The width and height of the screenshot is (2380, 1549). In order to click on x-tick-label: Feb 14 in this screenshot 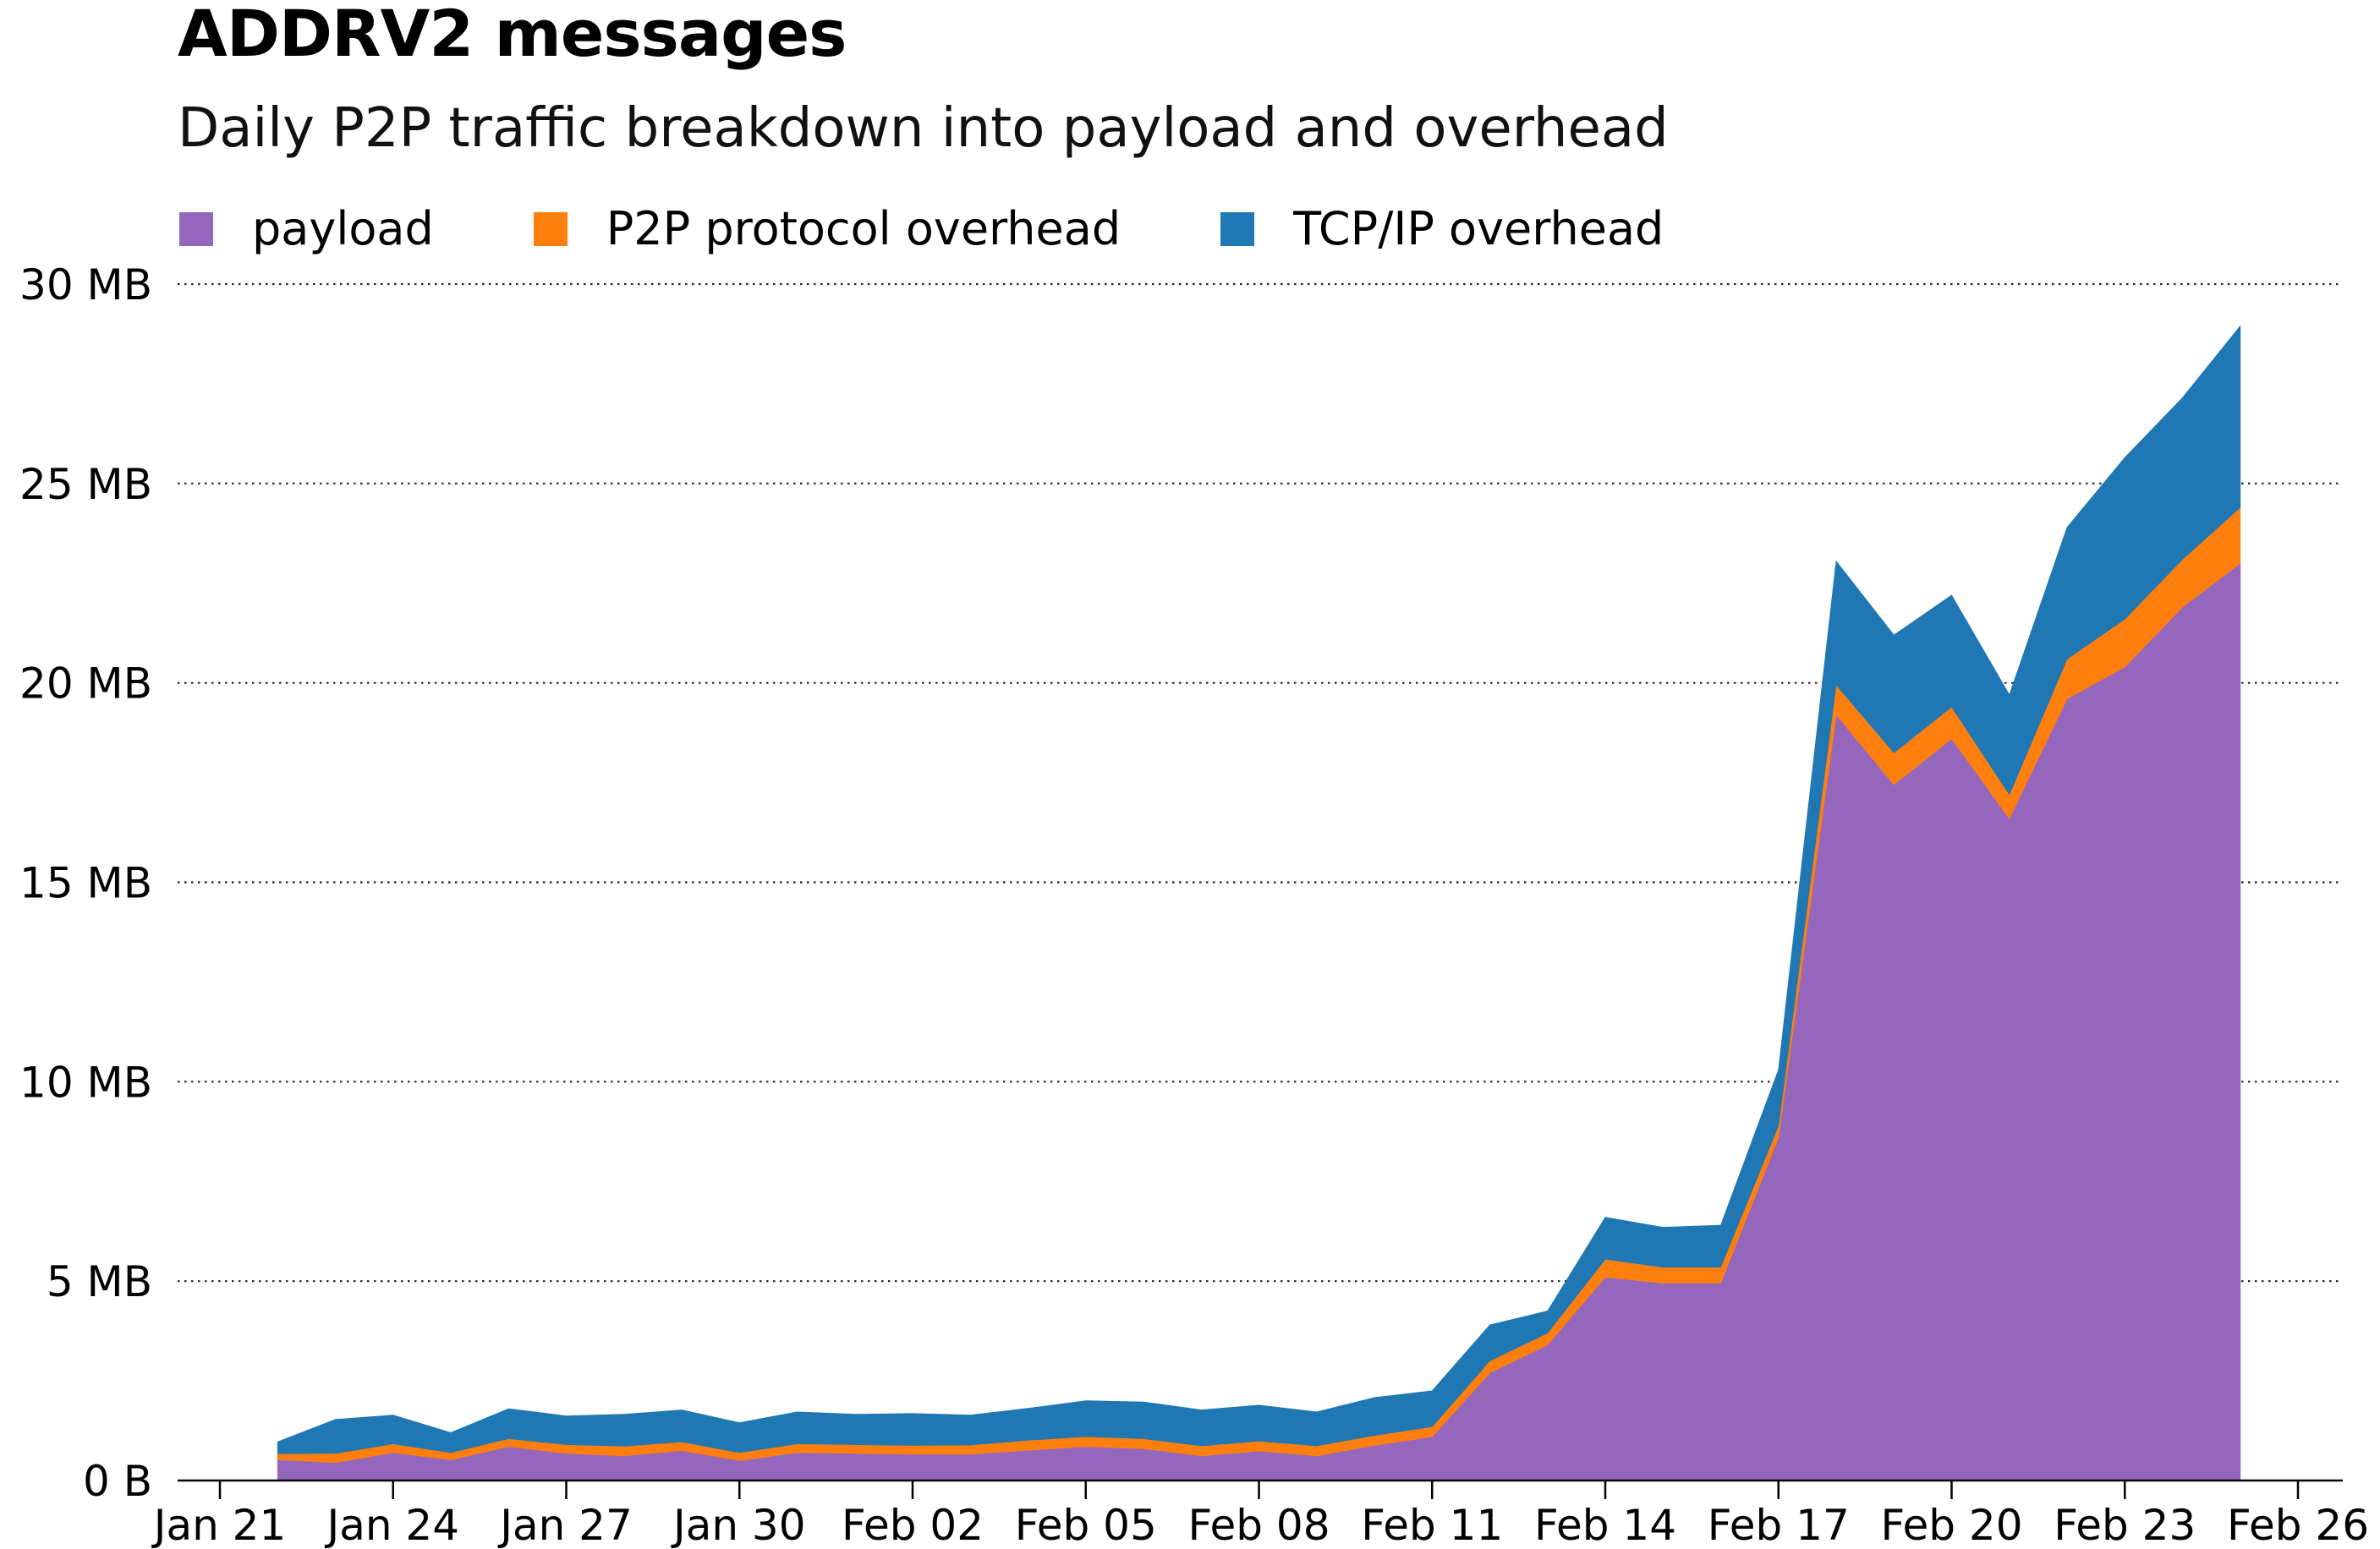, I will do `click(1605, 1525)`.